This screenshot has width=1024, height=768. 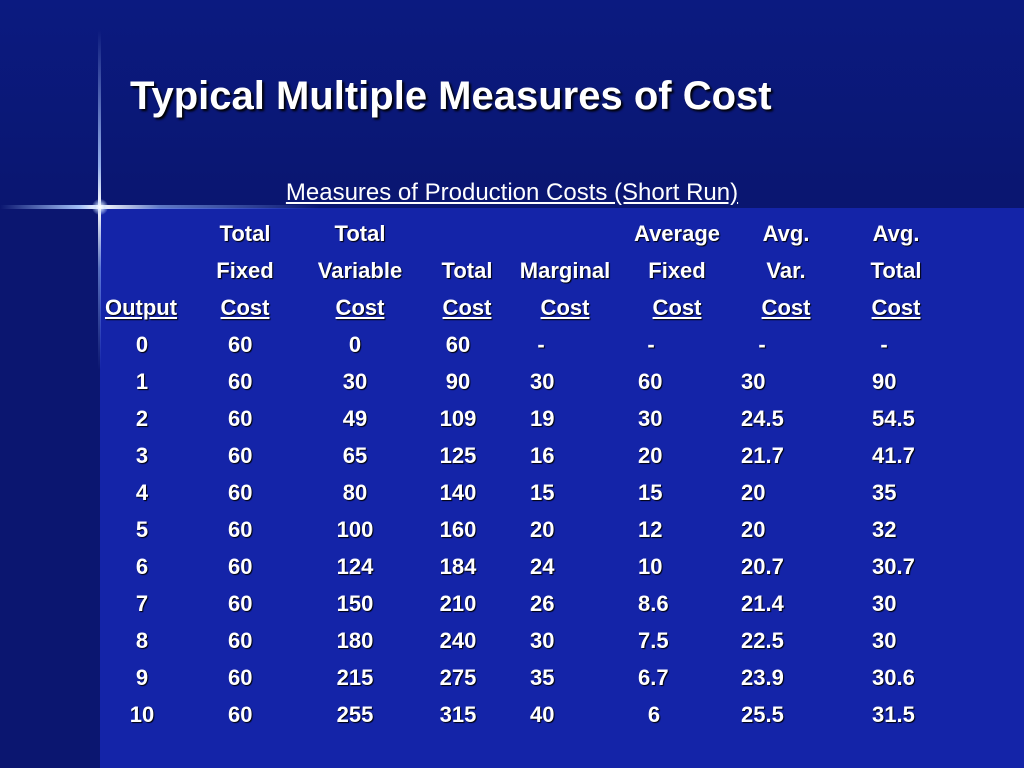 I want to click on table-cell: 6.7, so click(x=653, y=677).